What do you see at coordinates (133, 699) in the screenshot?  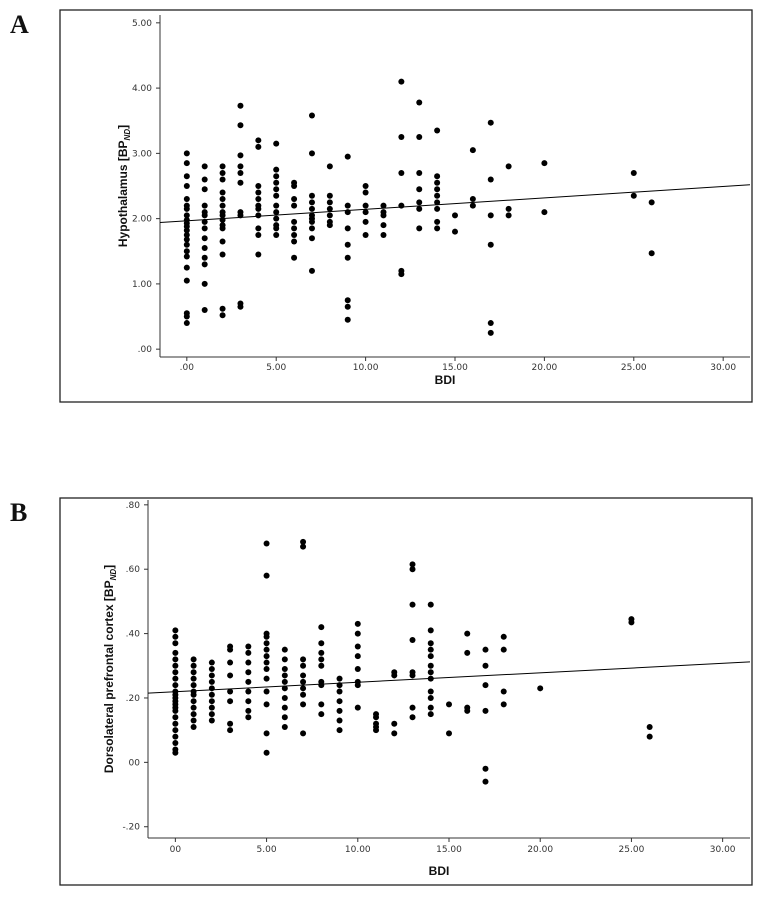 I see `y-tick-label: .20` at bounding box center [133, 699].